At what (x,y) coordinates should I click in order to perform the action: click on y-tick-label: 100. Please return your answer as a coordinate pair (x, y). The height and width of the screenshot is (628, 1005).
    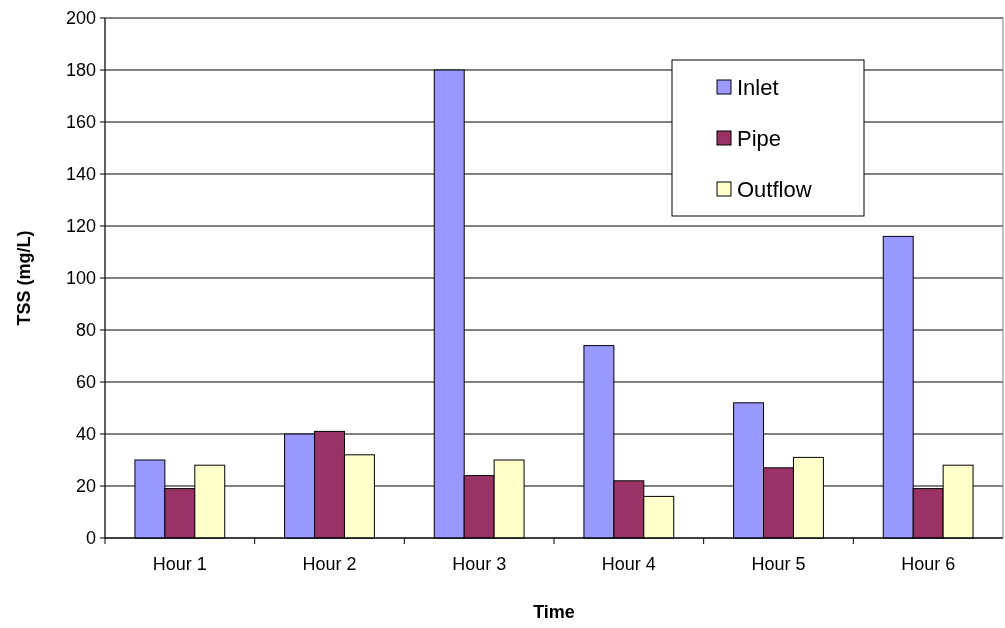
    Looking at the image, I should click on (80, 278).